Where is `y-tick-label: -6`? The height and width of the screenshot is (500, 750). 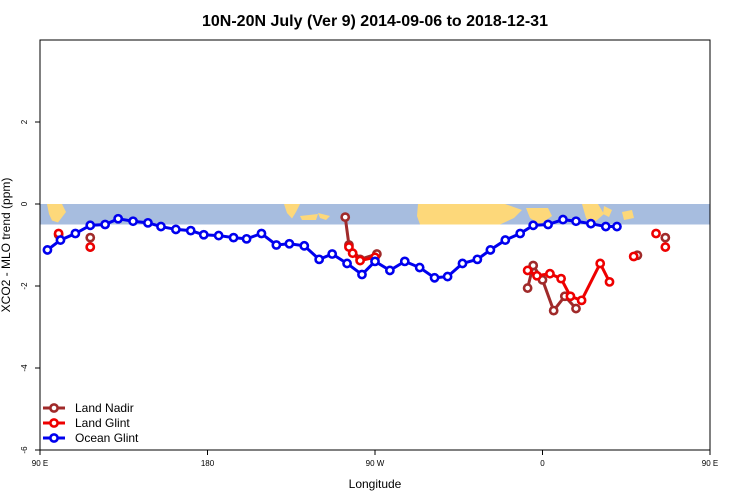 y-tick-label: -6 is located at coordinates (24, 450).